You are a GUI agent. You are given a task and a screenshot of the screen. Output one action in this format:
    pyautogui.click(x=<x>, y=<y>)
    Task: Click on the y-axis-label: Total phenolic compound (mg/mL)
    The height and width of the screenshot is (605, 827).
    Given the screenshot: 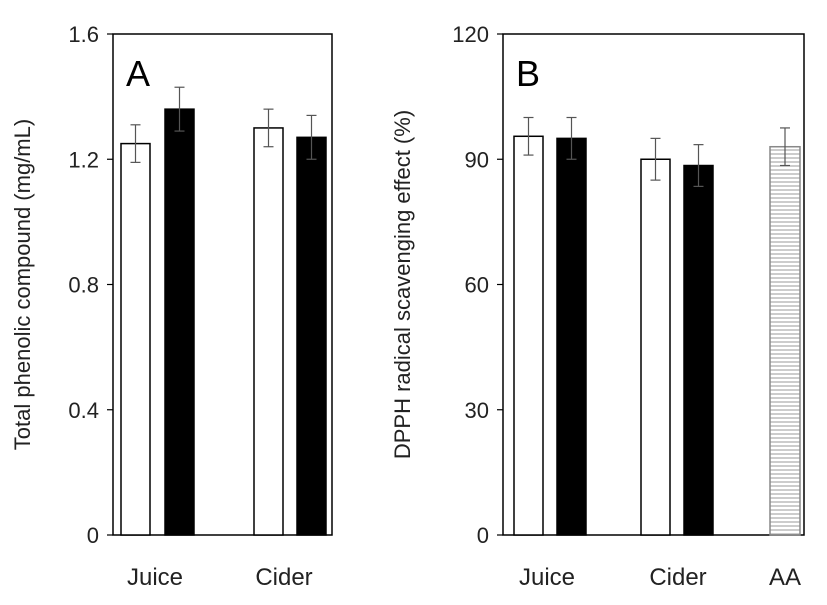 What is the action you would take?
    pyautogui.click(x=22, y=284)
    